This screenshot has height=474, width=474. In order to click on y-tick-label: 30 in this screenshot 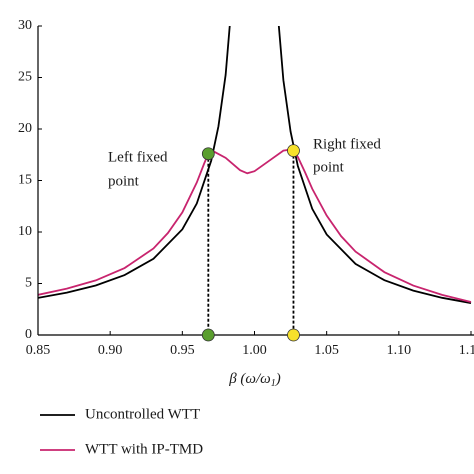, I will do `click(25, 25)`.